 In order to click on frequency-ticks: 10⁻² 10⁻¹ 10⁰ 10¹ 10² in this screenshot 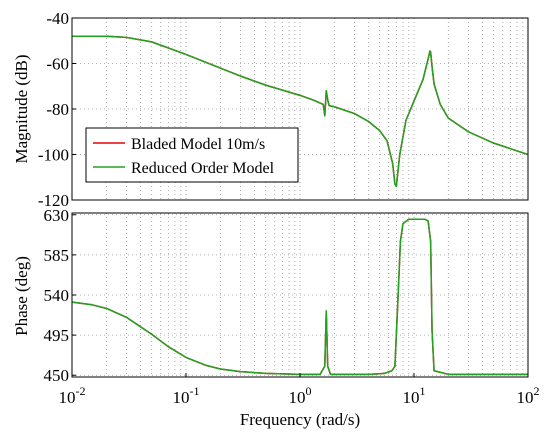, I will do `click(299, 390)`.